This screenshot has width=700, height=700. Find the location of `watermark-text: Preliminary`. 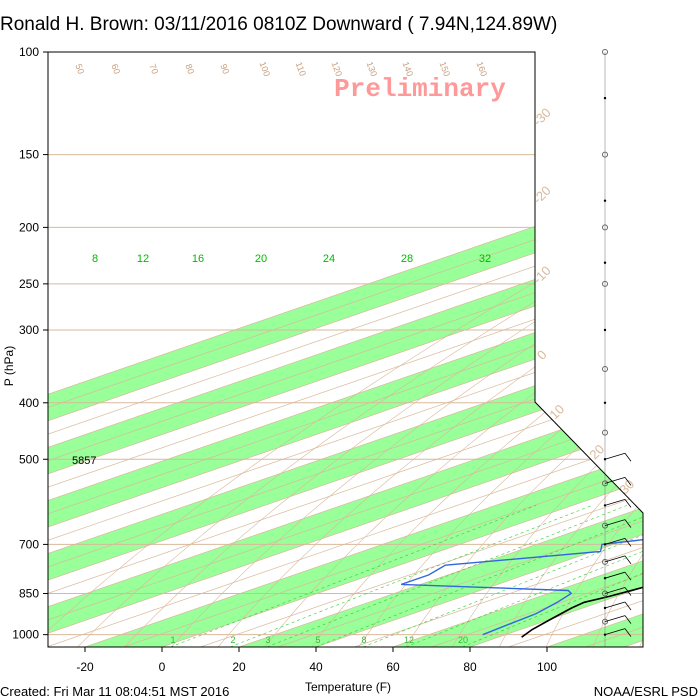

watermark-text: Preliminary is located at coordinates (420, 89).